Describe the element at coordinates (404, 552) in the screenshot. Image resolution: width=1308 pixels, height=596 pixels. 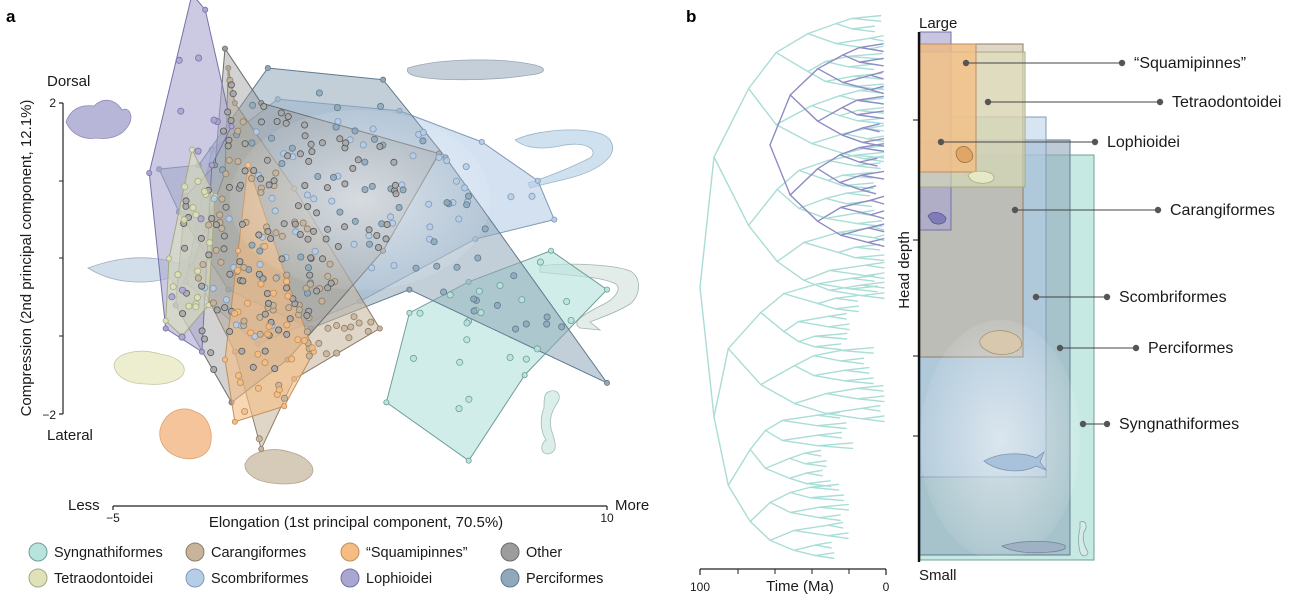
I see `legend-item-squamipinnes: “Squamipinnes”` at that location.